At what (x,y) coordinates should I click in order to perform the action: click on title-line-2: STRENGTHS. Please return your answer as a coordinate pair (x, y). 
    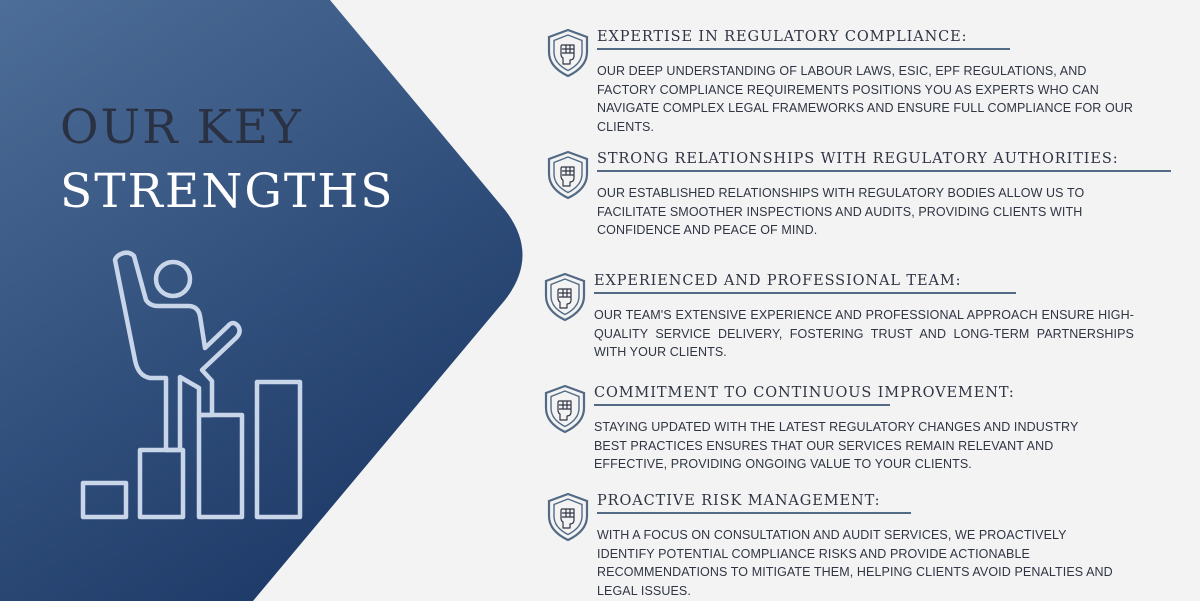
    Looking at the image, I should click on (227, 191).